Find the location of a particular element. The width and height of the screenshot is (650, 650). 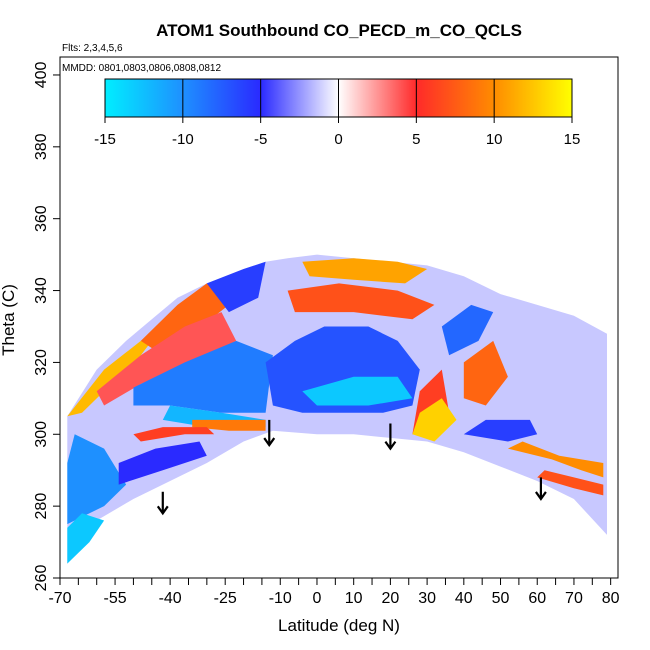

x-axis-label: Latitude (deg N) is located at coordinates (339, 625).